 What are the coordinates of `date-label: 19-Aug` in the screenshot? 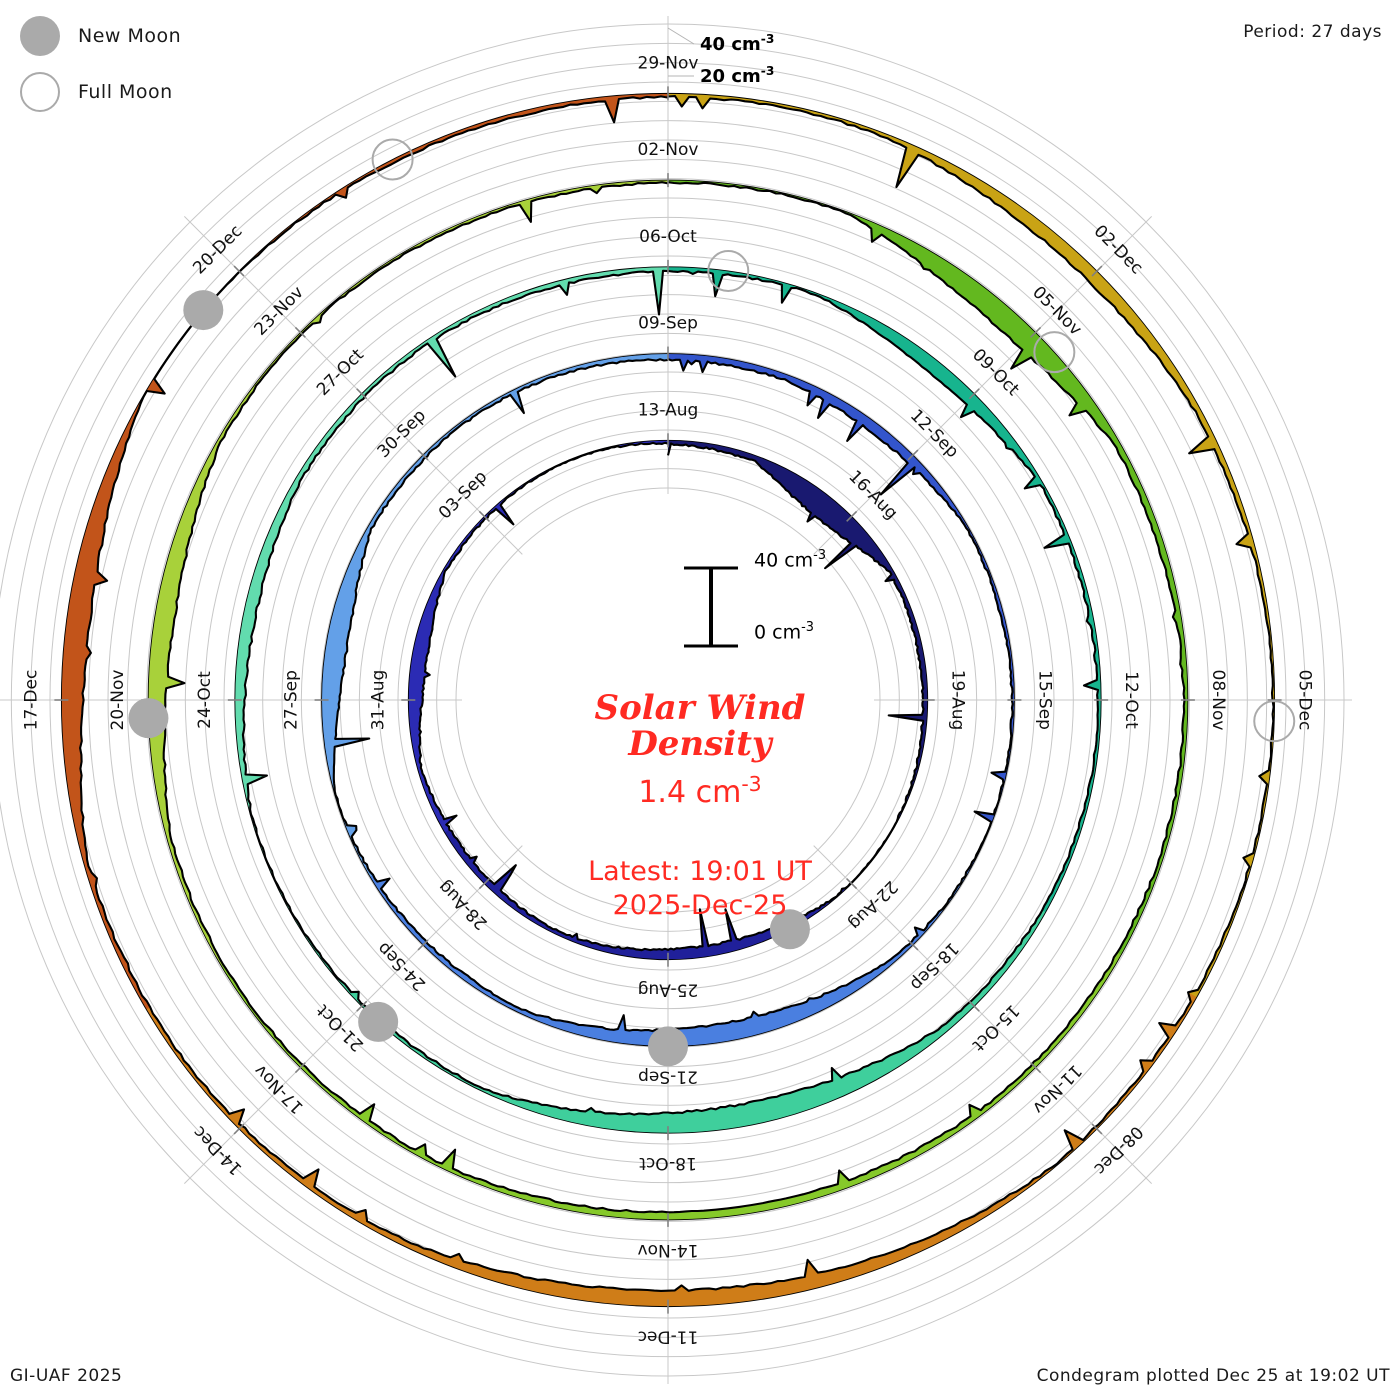 It's located at (958, 700).